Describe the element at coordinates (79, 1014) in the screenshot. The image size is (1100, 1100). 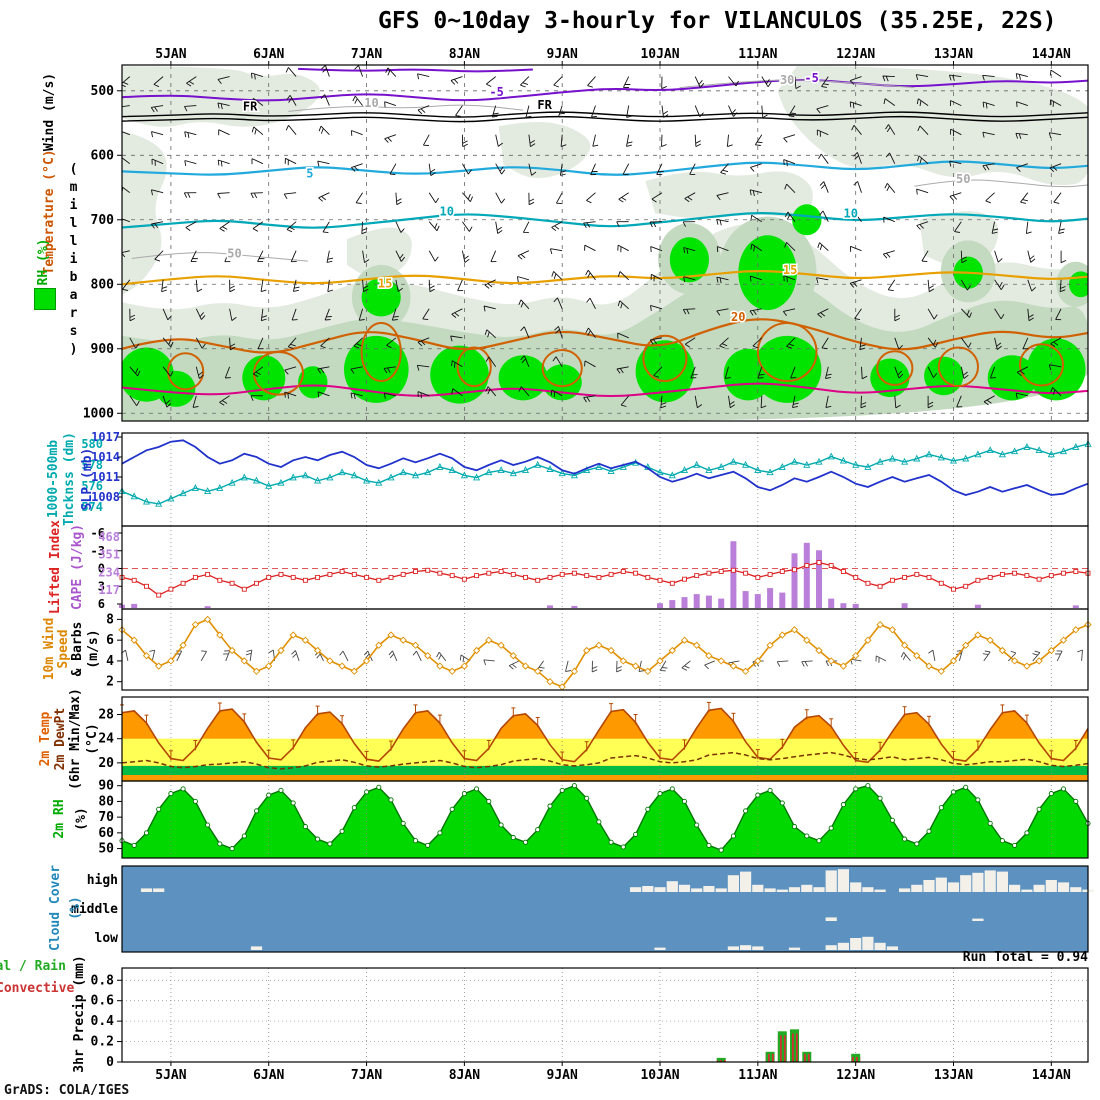
I see `p8-precip-axis-label: 3hr Precip (mm)` at that location.